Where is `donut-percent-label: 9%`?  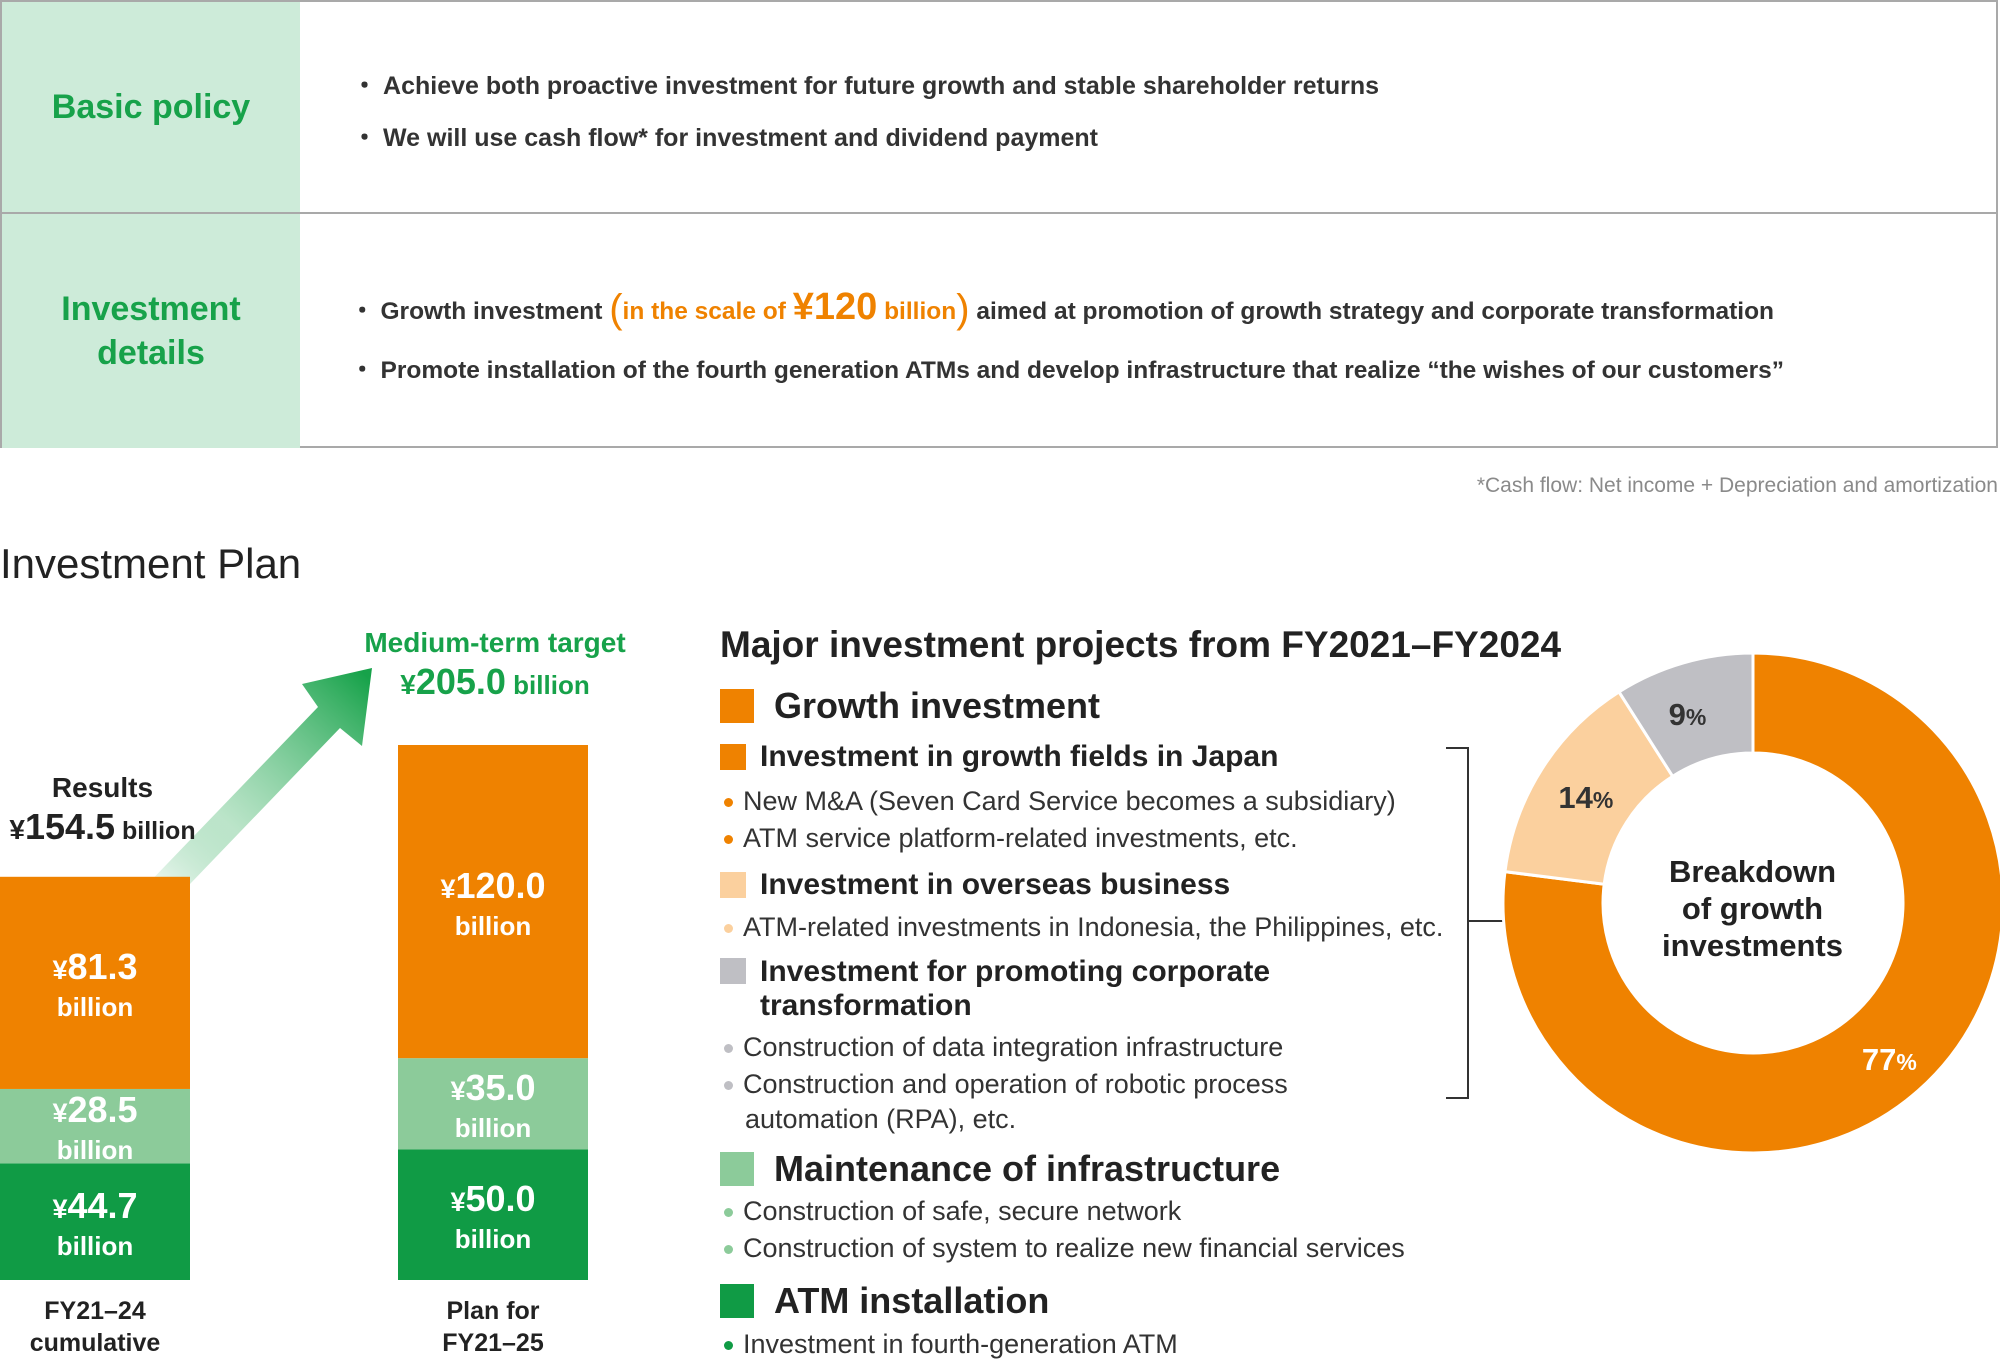 donut-percent-label: 9% is located at coordinates (1687, 714).